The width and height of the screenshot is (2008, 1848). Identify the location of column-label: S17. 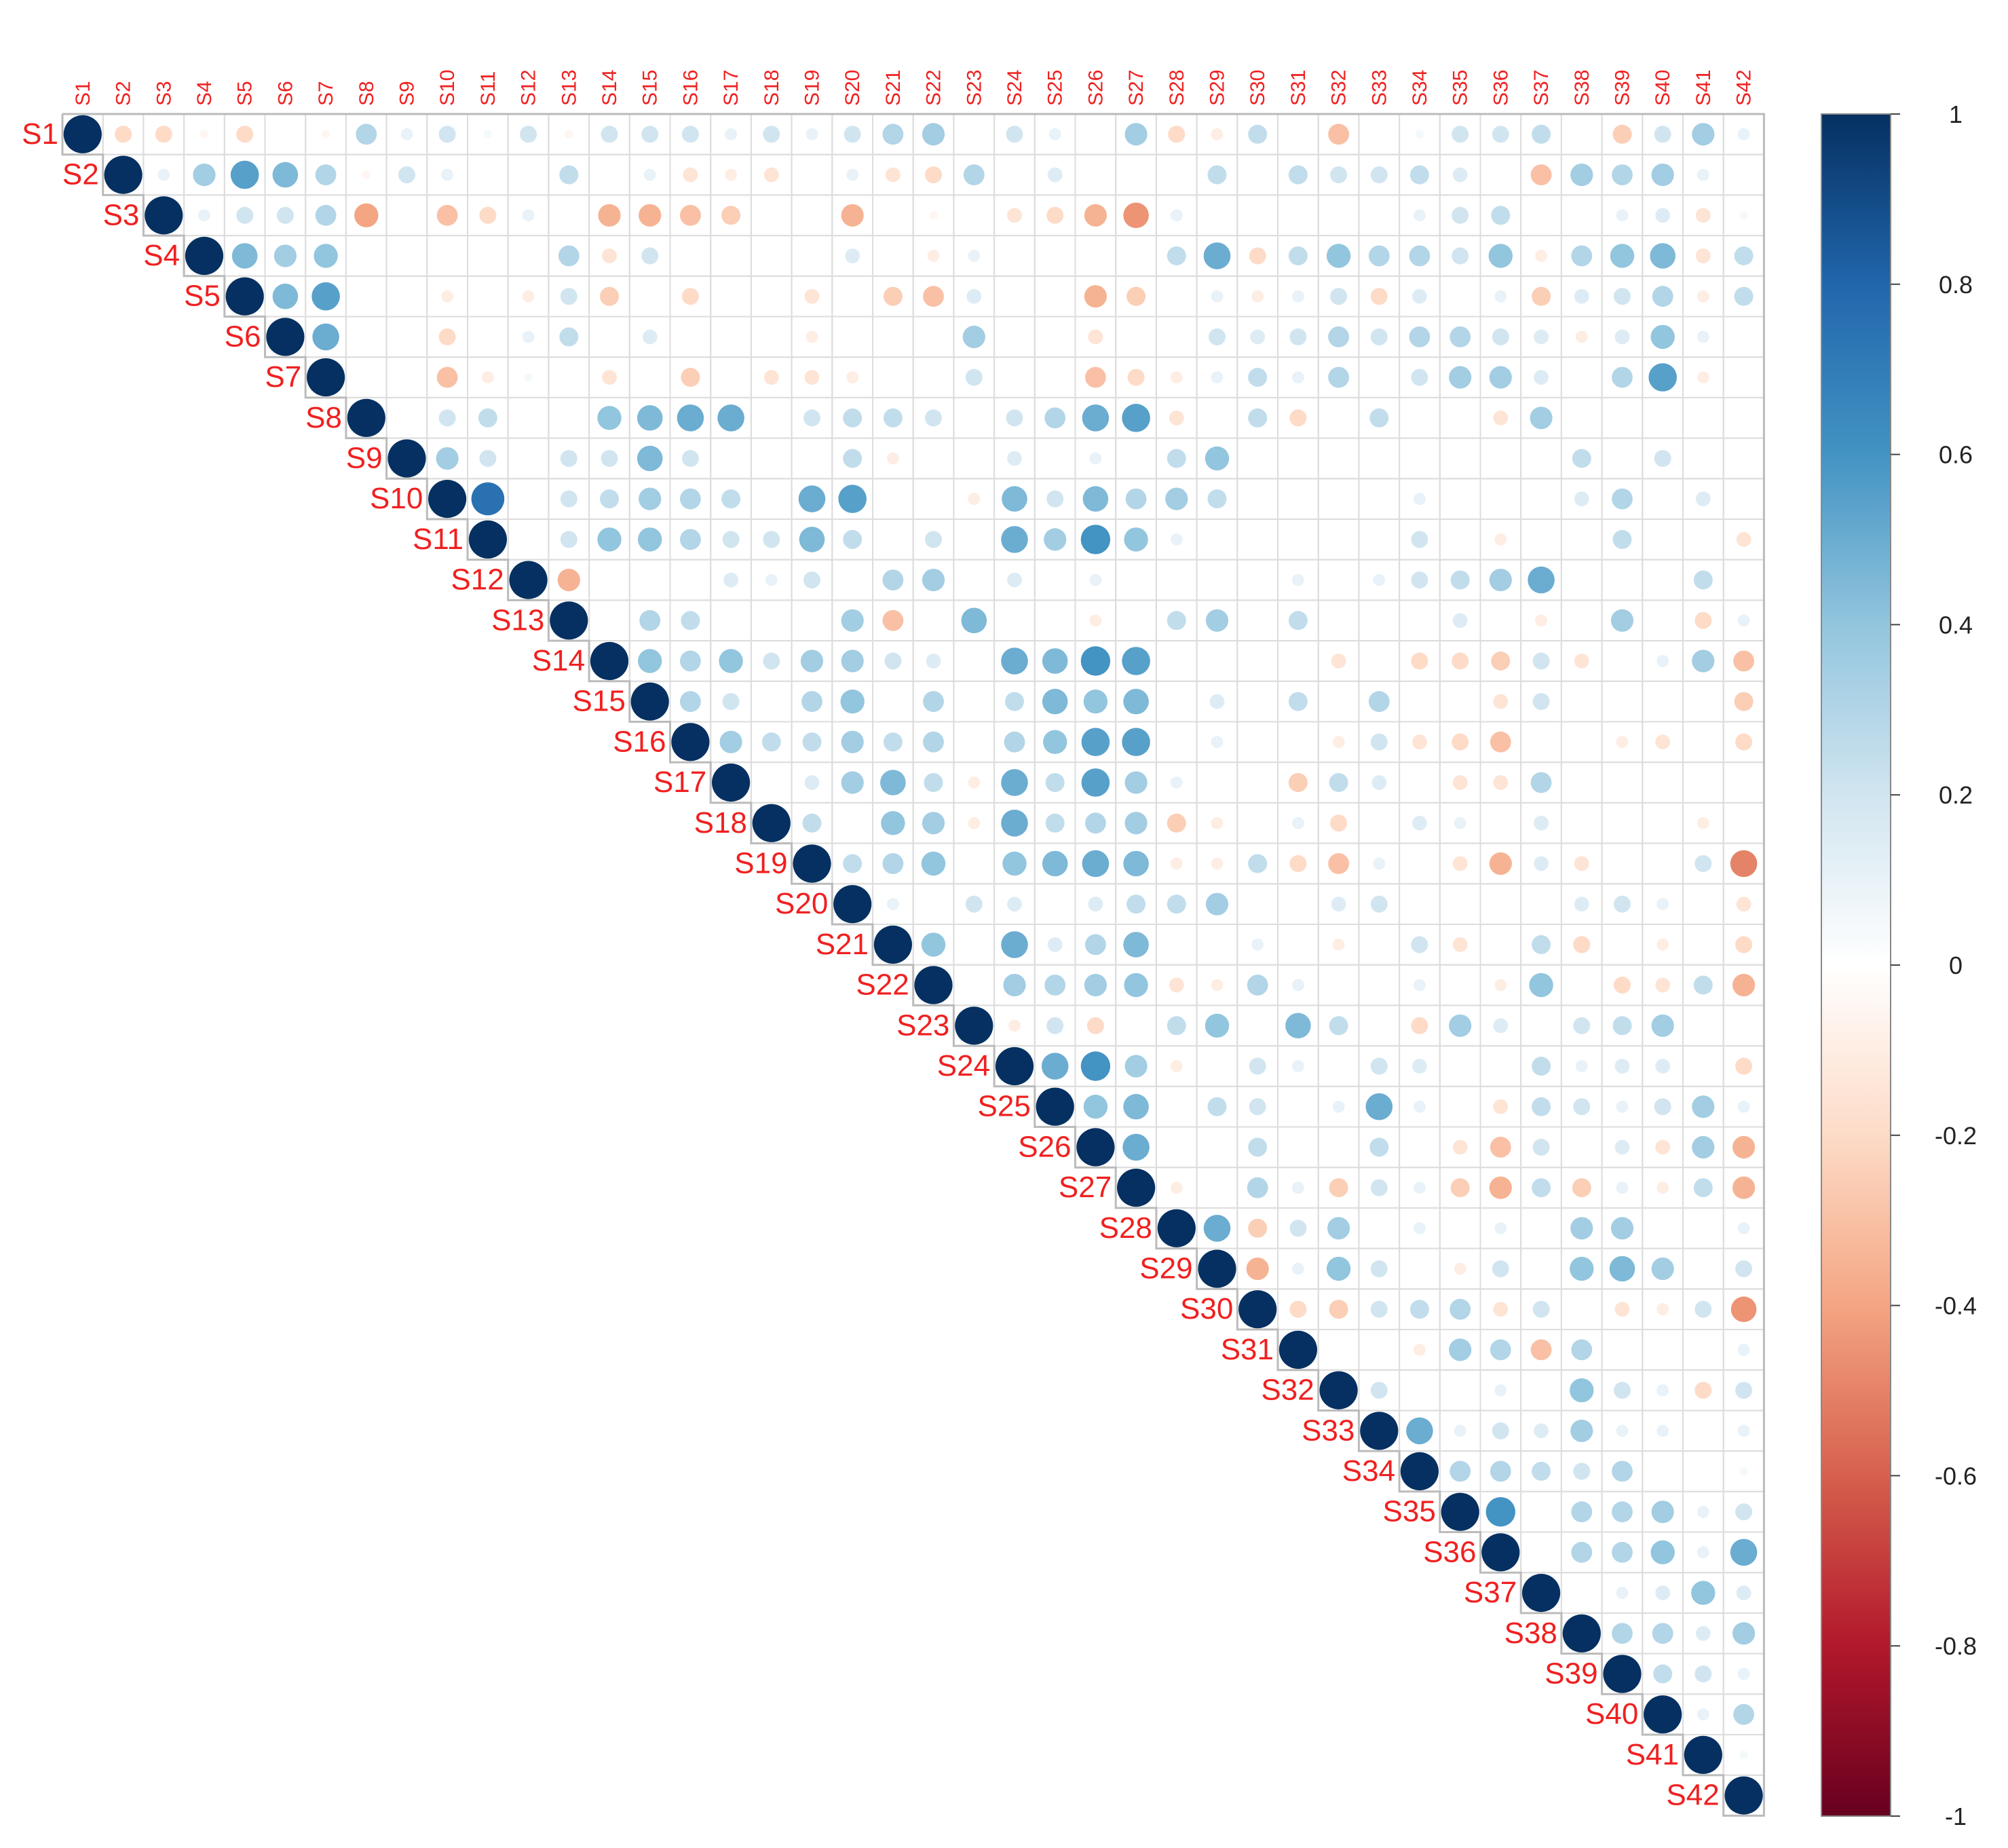
(731, 88).